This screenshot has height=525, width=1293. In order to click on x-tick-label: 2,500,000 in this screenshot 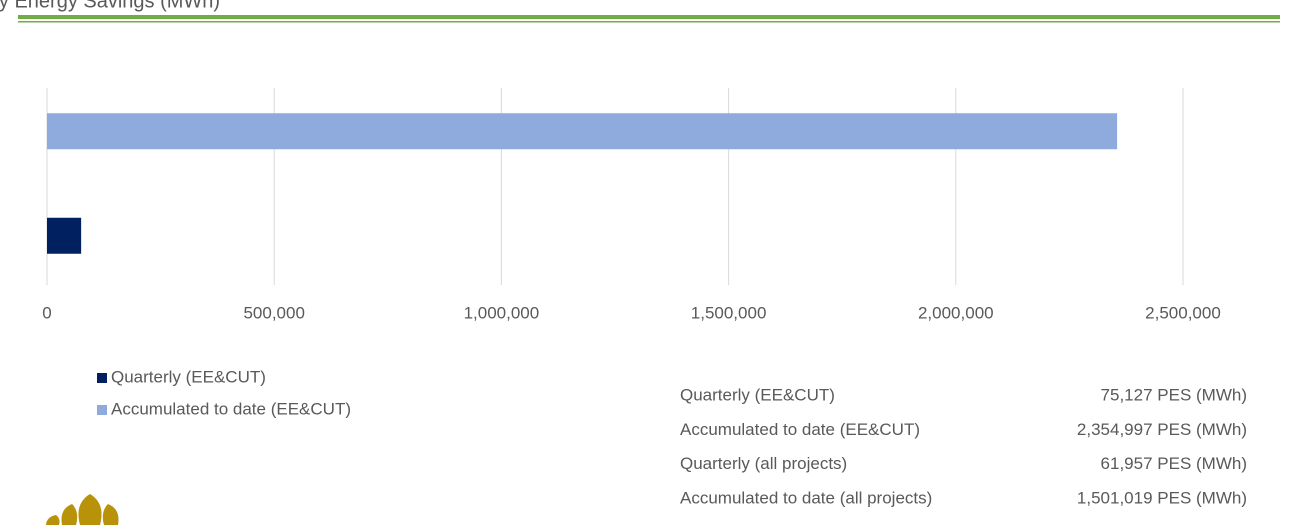, I will do `click(1183, 312)`.